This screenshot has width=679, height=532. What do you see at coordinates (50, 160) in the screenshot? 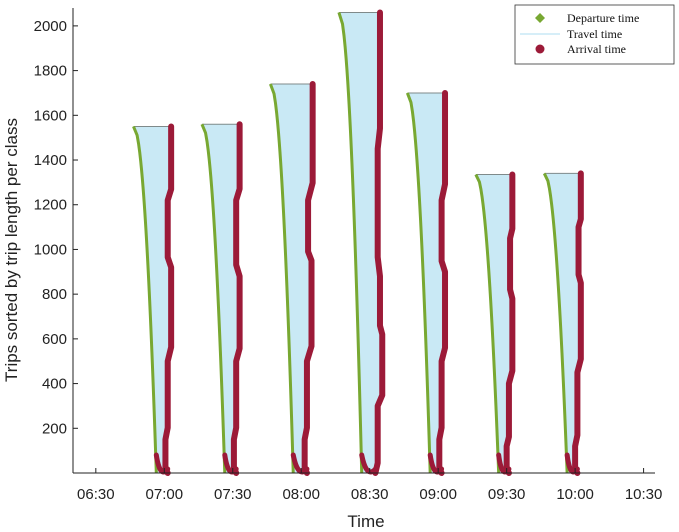
I see `y-tick-label: 1400` at bounding box center [50, 160].